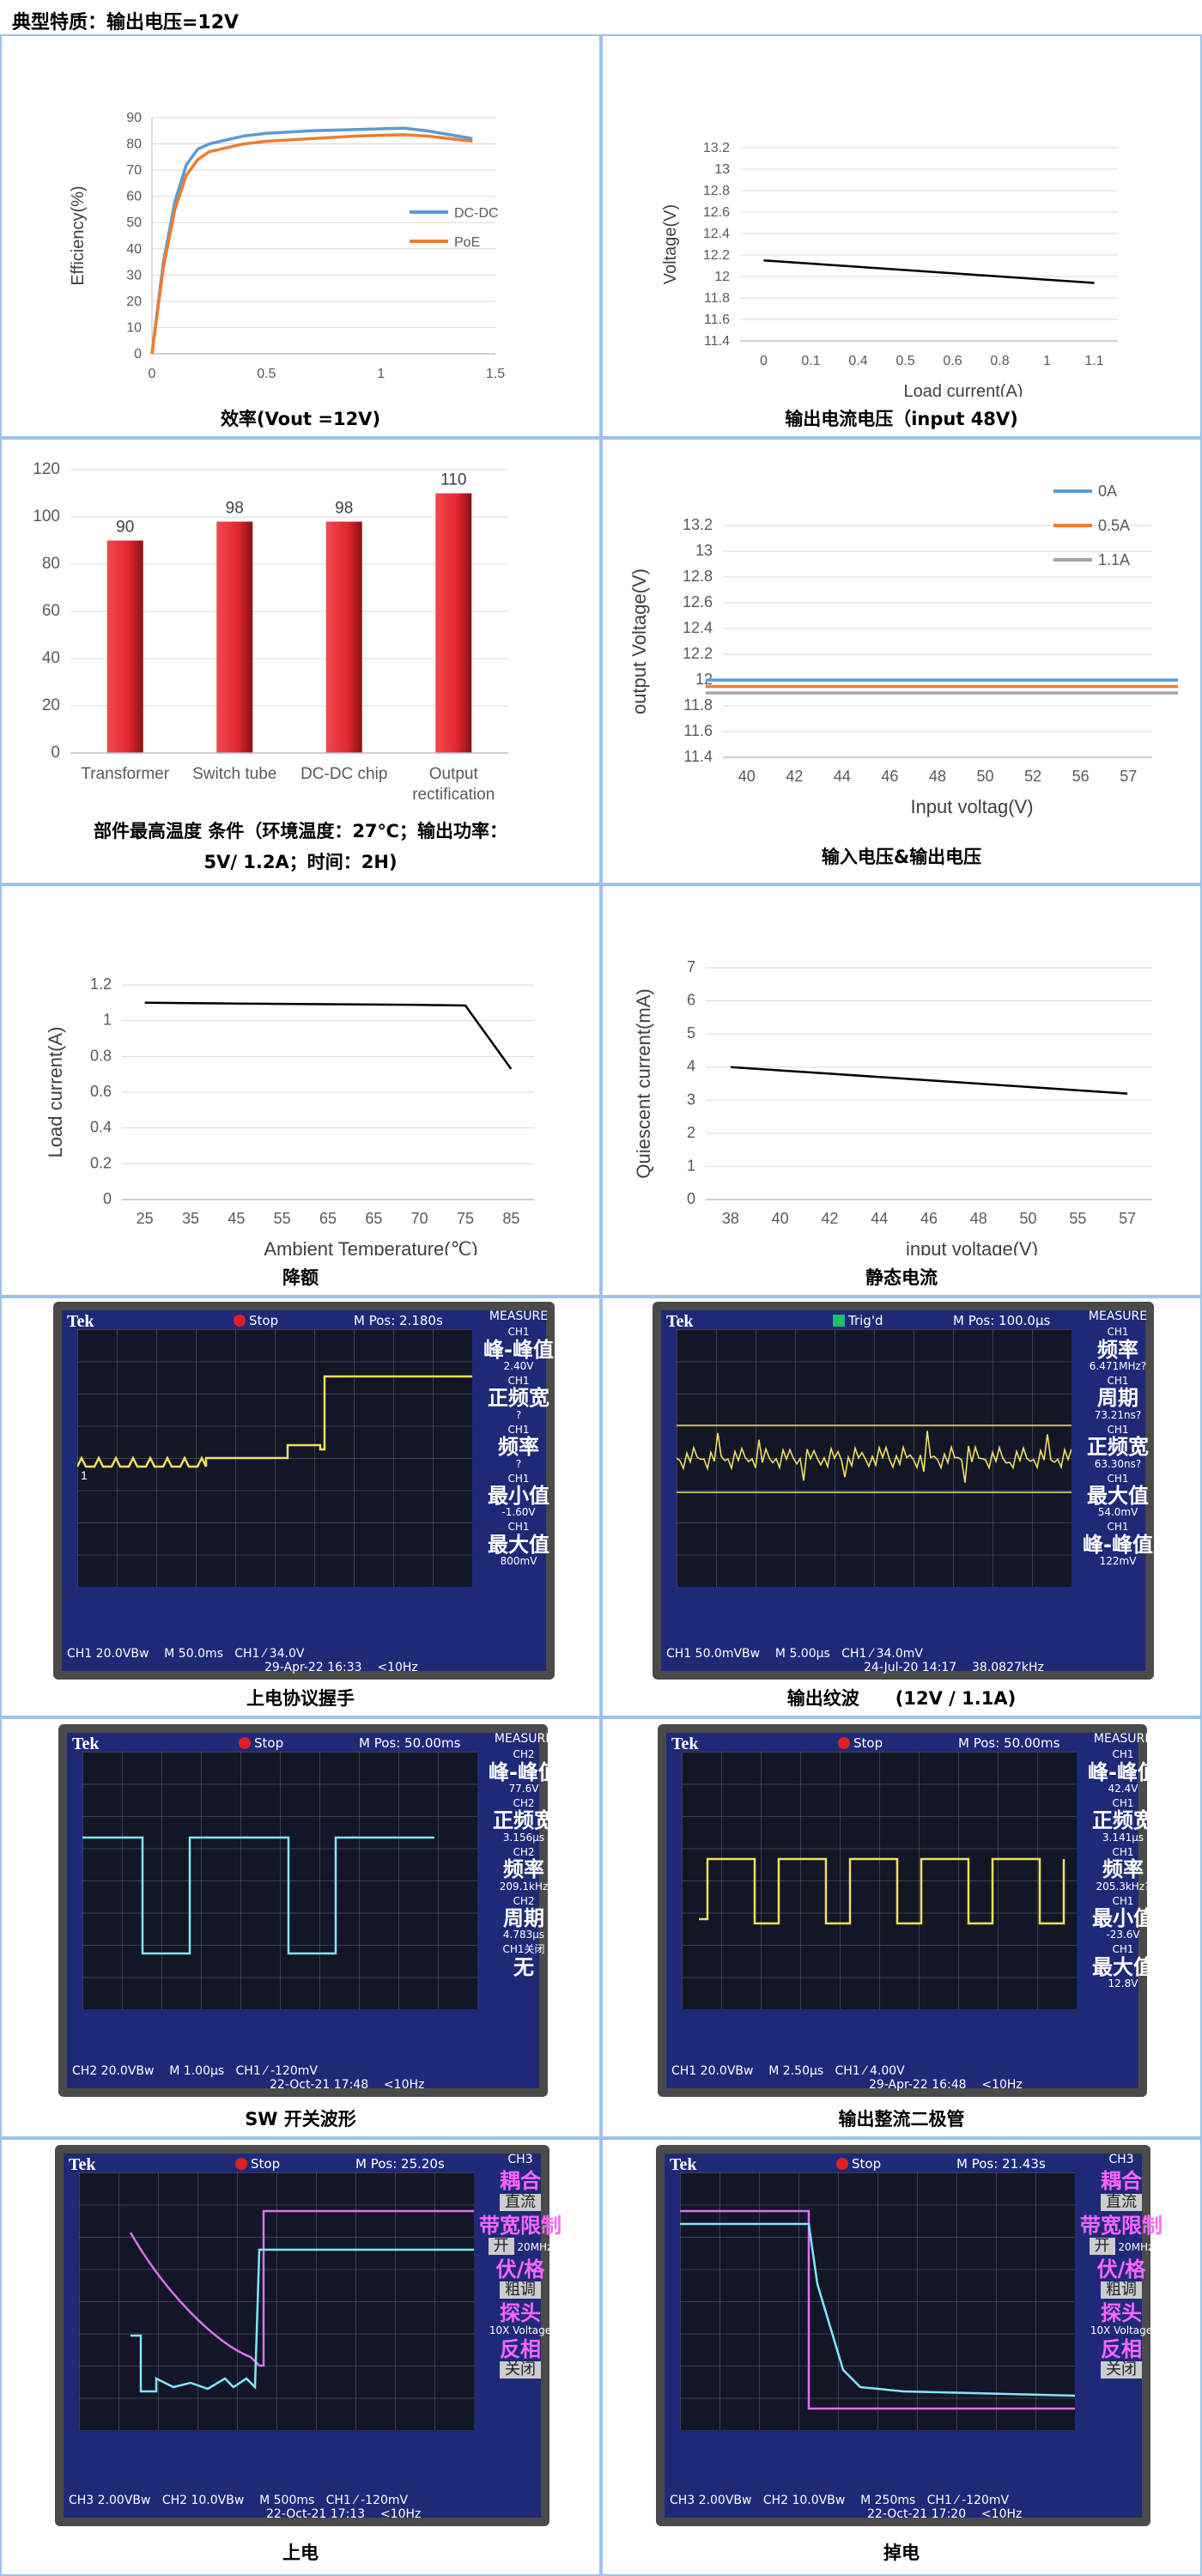  I want to click on measure-value: 2.40V, so click(518, 1365).